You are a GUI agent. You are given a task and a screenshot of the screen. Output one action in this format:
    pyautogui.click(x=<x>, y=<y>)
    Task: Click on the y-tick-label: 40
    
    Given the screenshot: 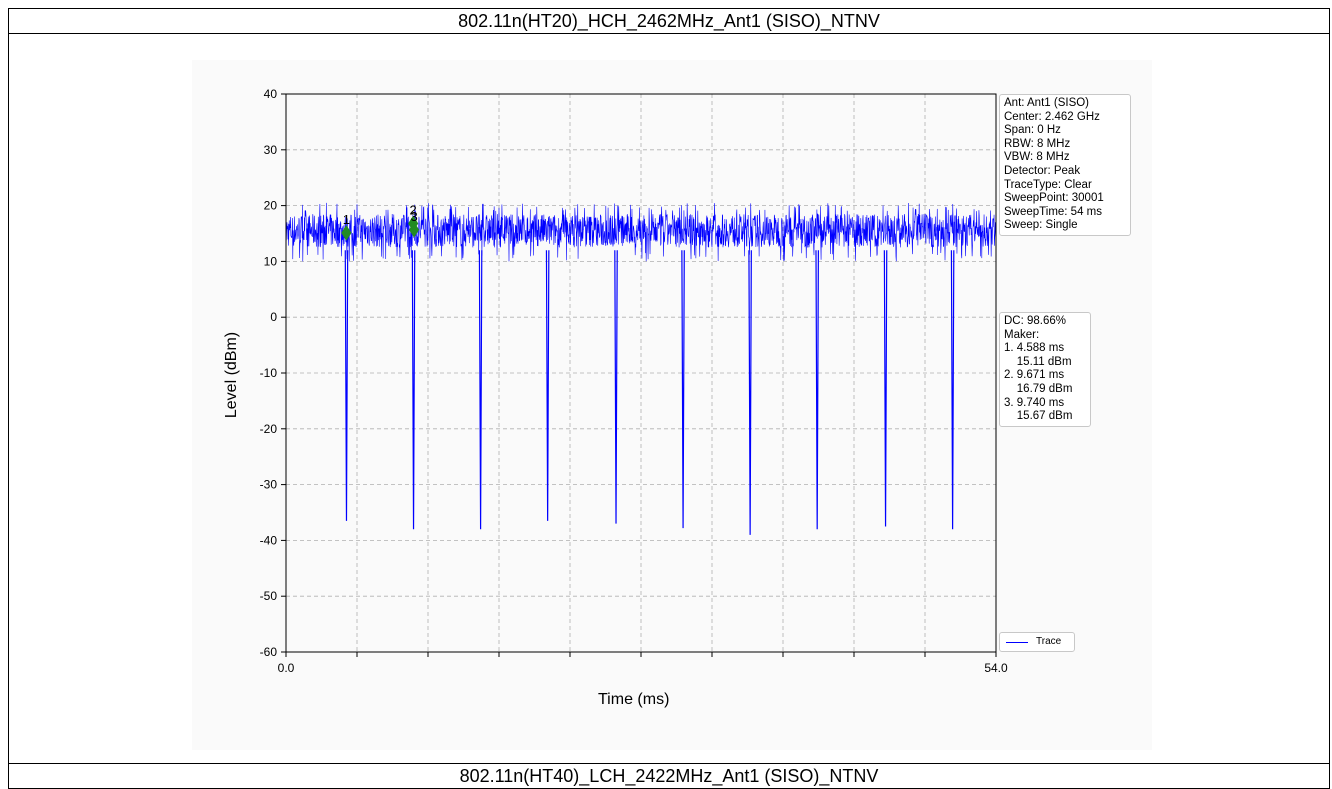 What is the action you would take?
    pyautogui.click(x=271, y=94)
    